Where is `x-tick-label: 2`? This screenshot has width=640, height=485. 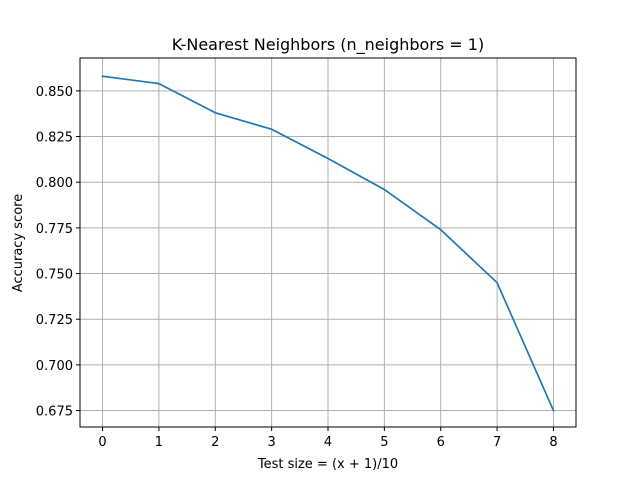 x-tick-label: 2 is located at coordinates (215, 442).